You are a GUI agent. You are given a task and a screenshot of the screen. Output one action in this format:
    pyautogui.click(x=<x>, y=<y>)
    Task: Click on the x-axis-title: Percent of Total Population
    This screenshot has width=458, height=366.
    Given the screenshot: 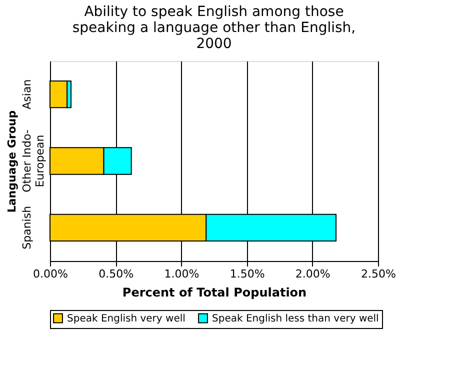 What is the action you would take?
    pyautogui.click(x=214, y=293)
    